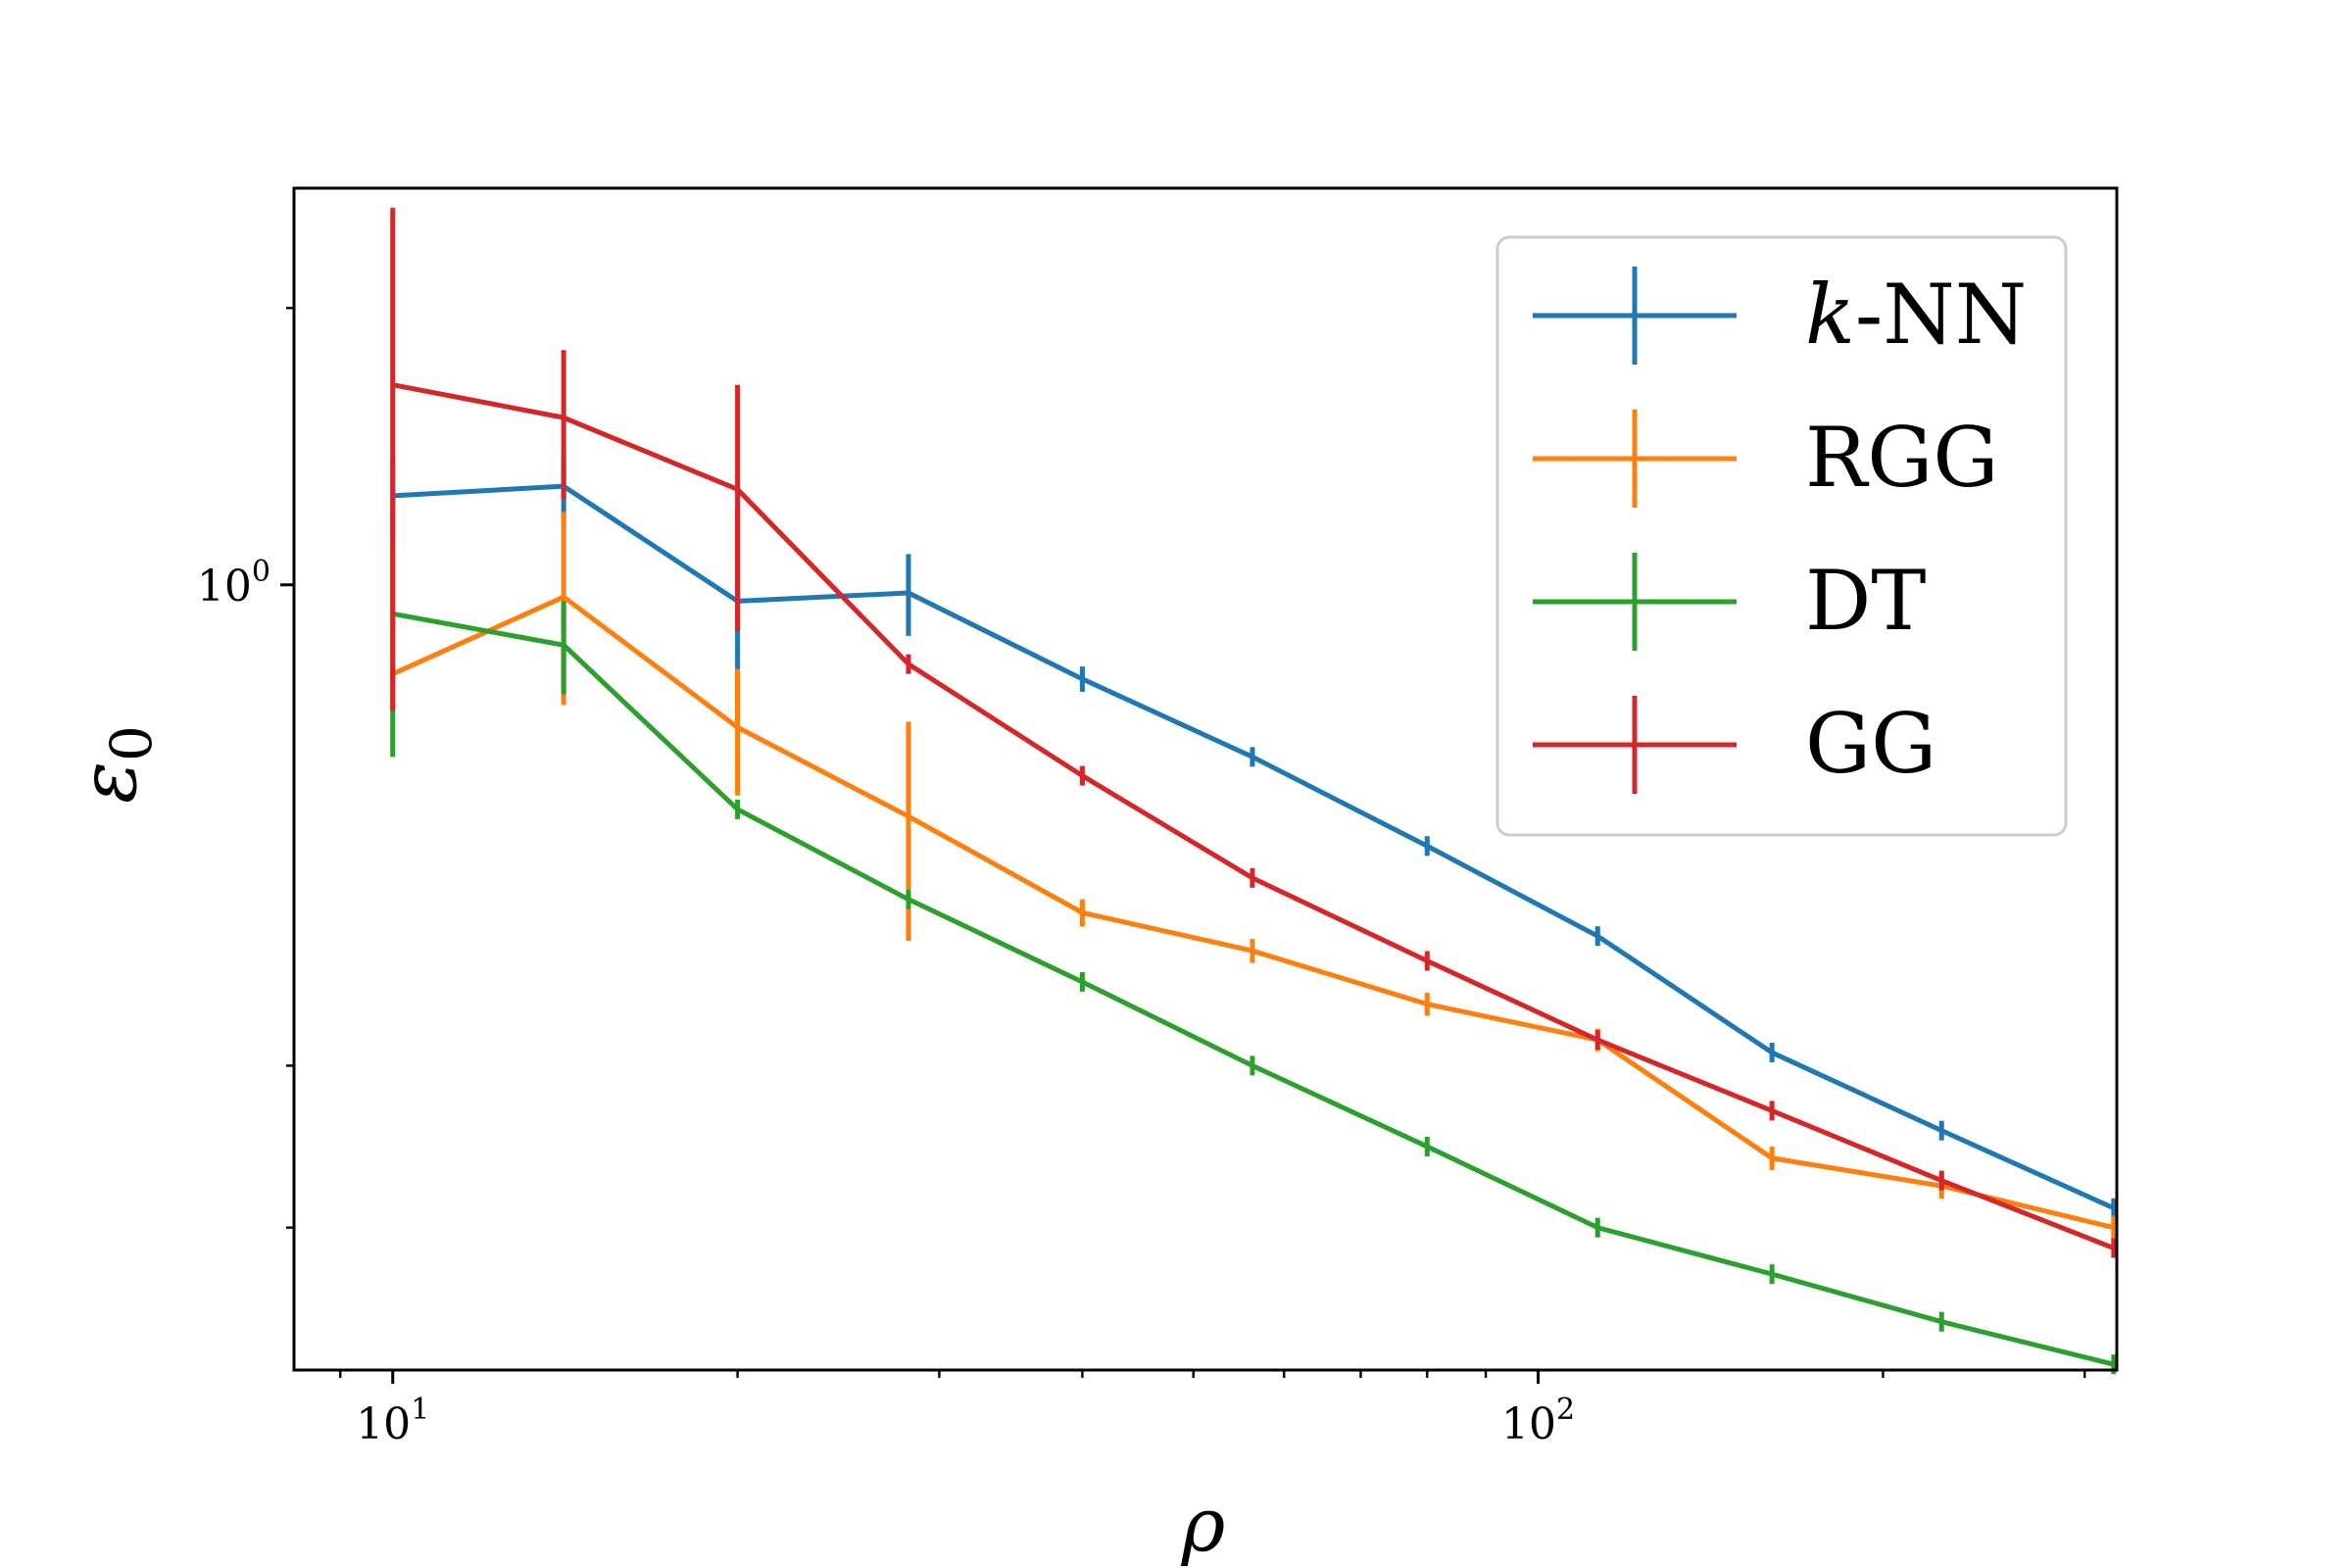 The width and height of the screenshot is (2352, 1568). What do you see at coordinates (1729, 602) in the screenshot?
I see `legend-entry-dt: DT` at bounding box center [1729, 602].